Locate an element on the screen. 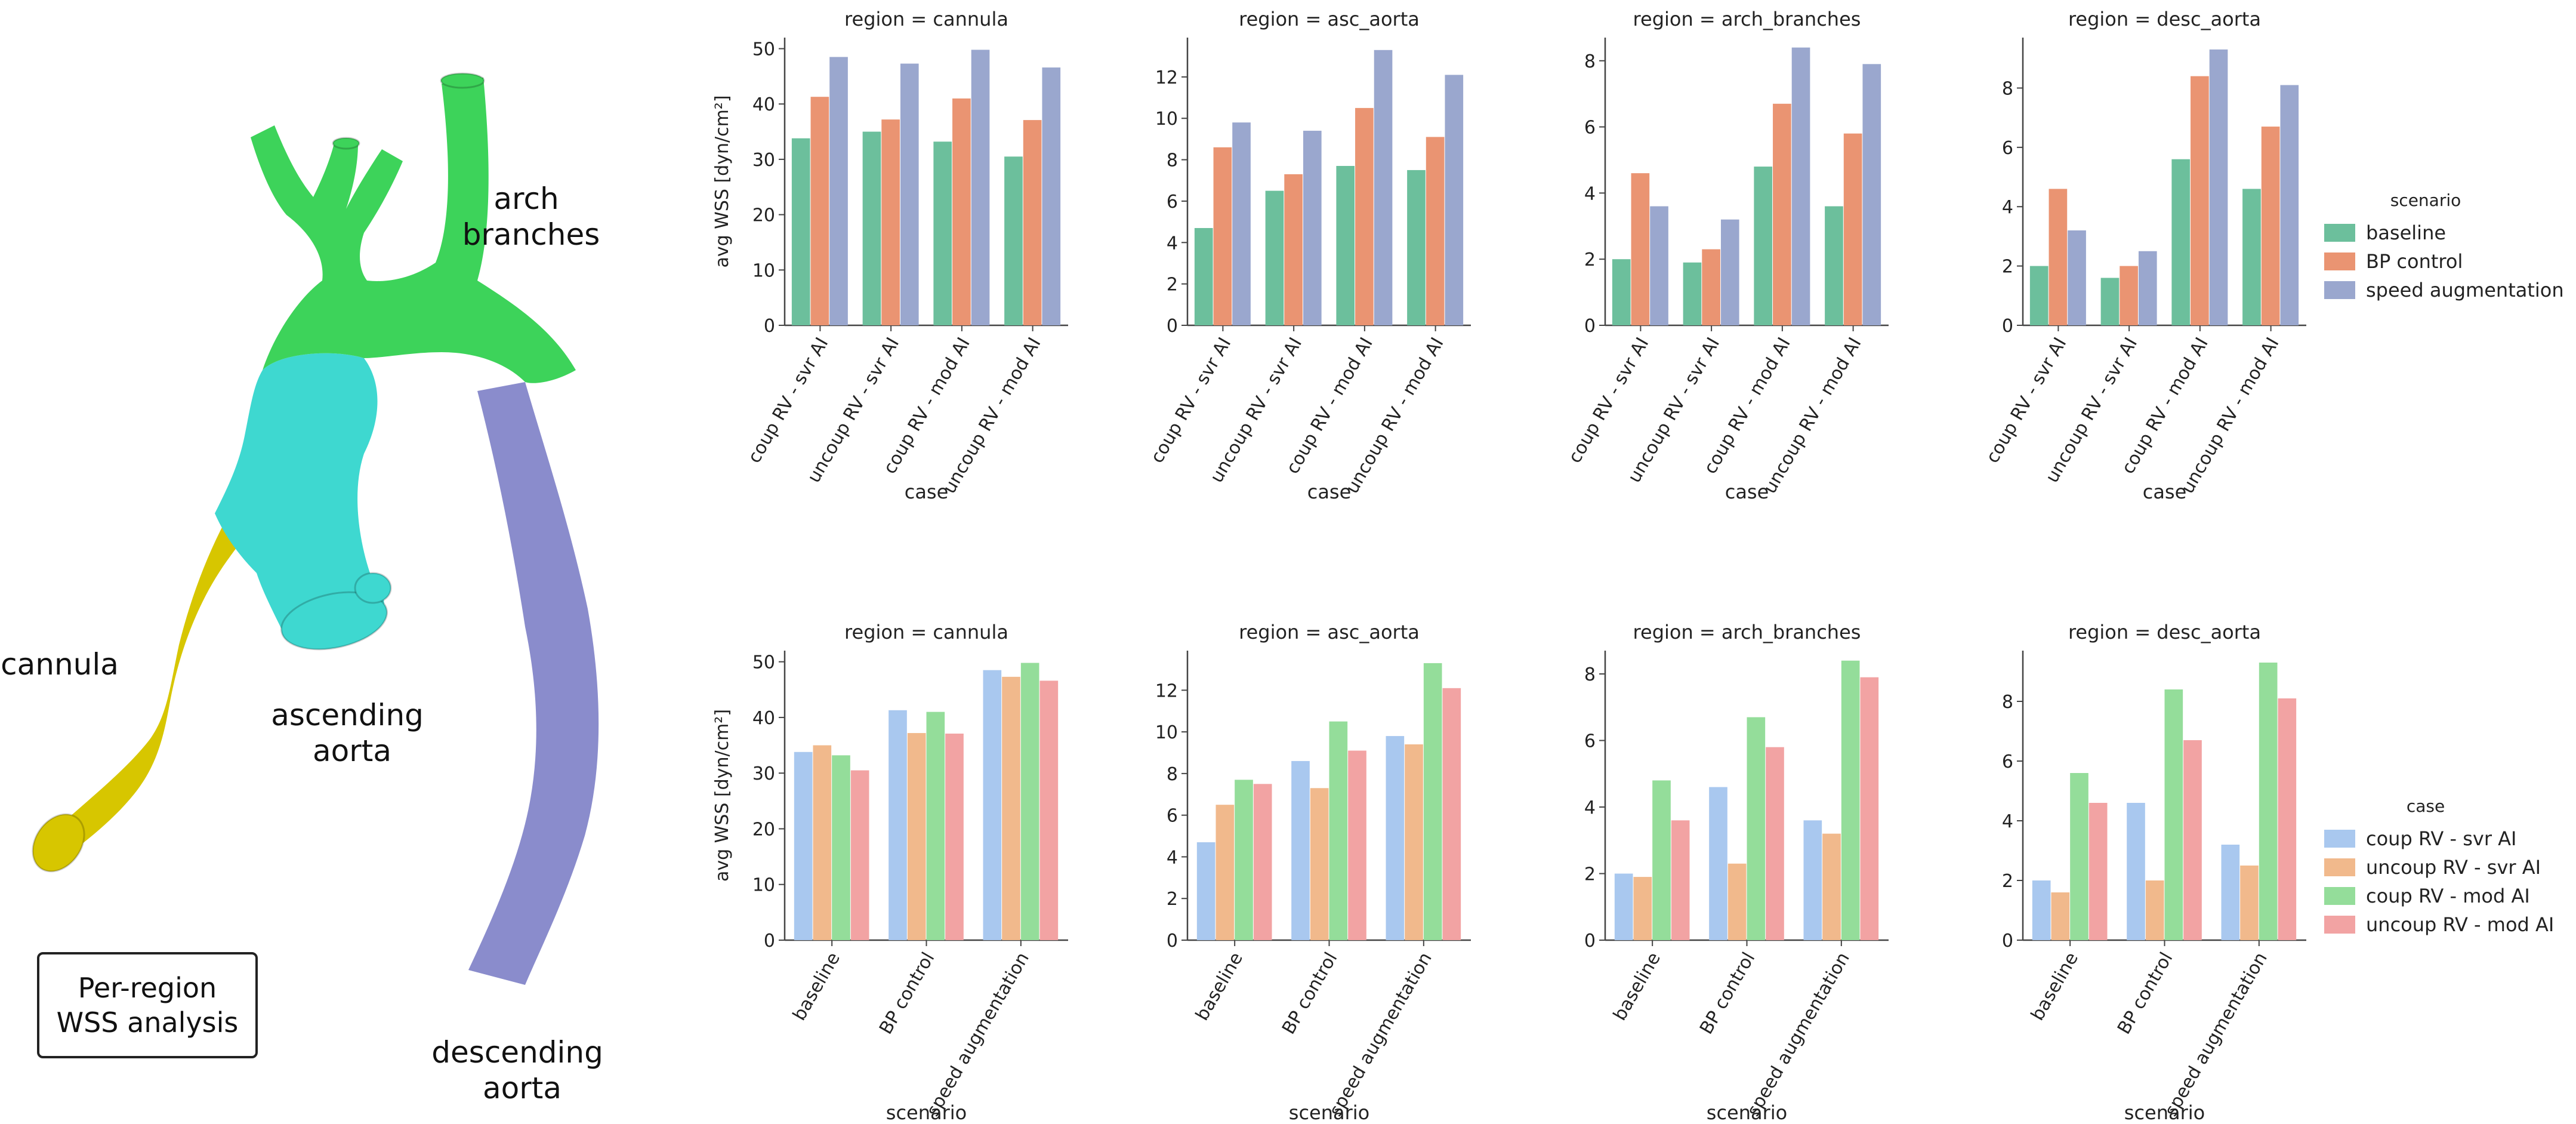  arch-label-line1: arch is located at coordinates (526, 198).